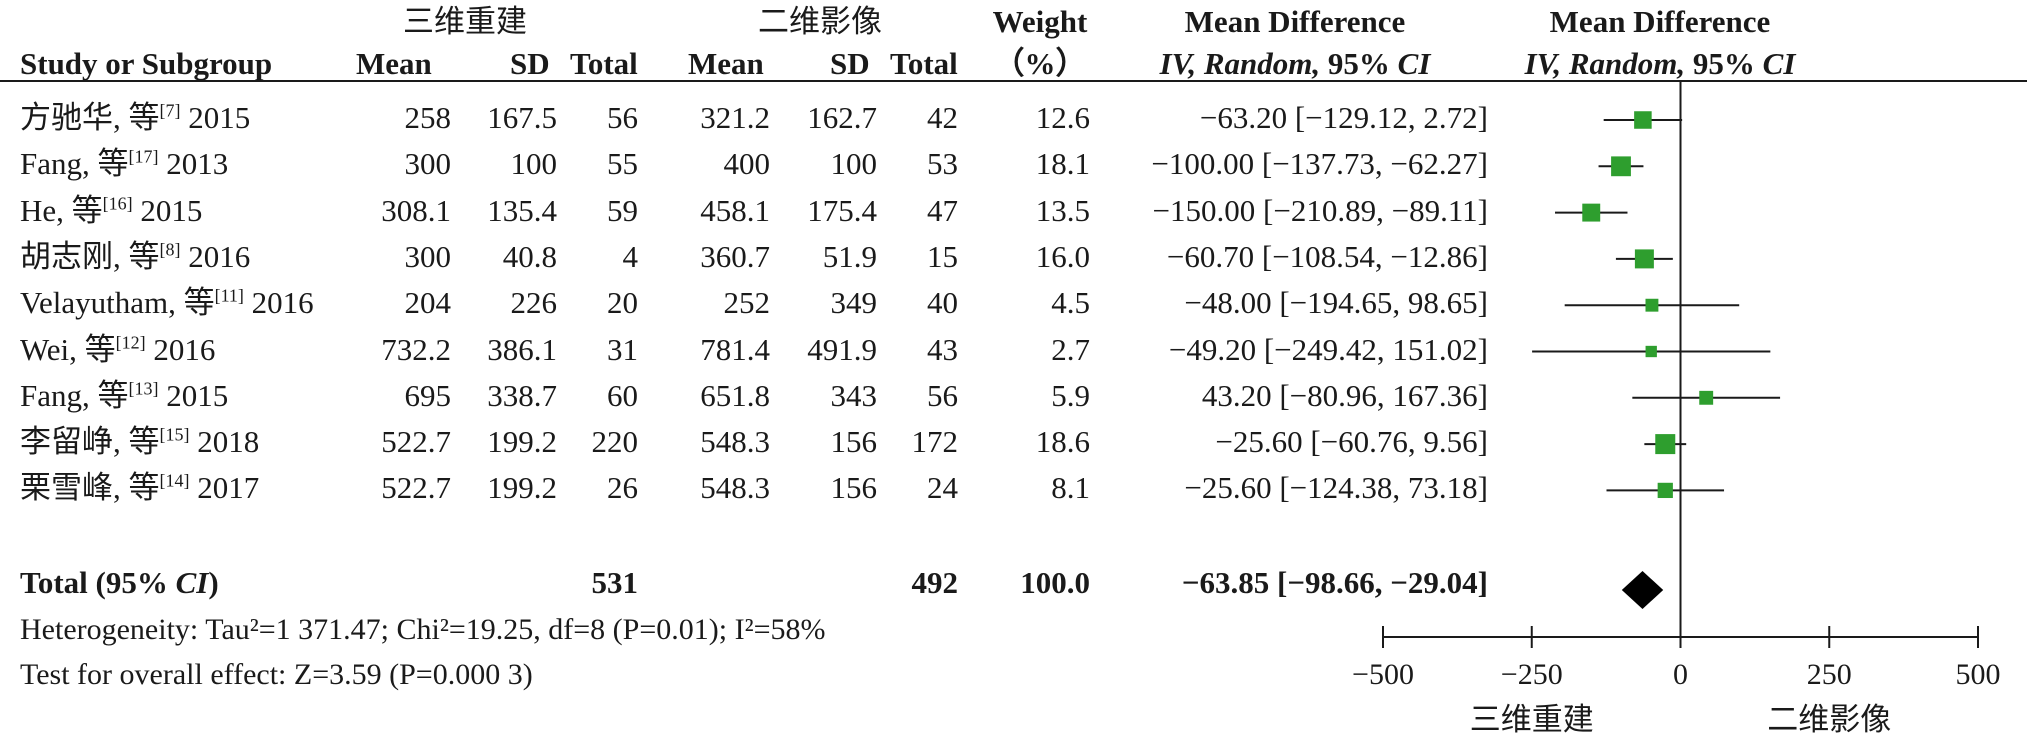  Describe the element at coordinates (942, 117) in the screenshot. I see `cell-total2: 42` at that location.